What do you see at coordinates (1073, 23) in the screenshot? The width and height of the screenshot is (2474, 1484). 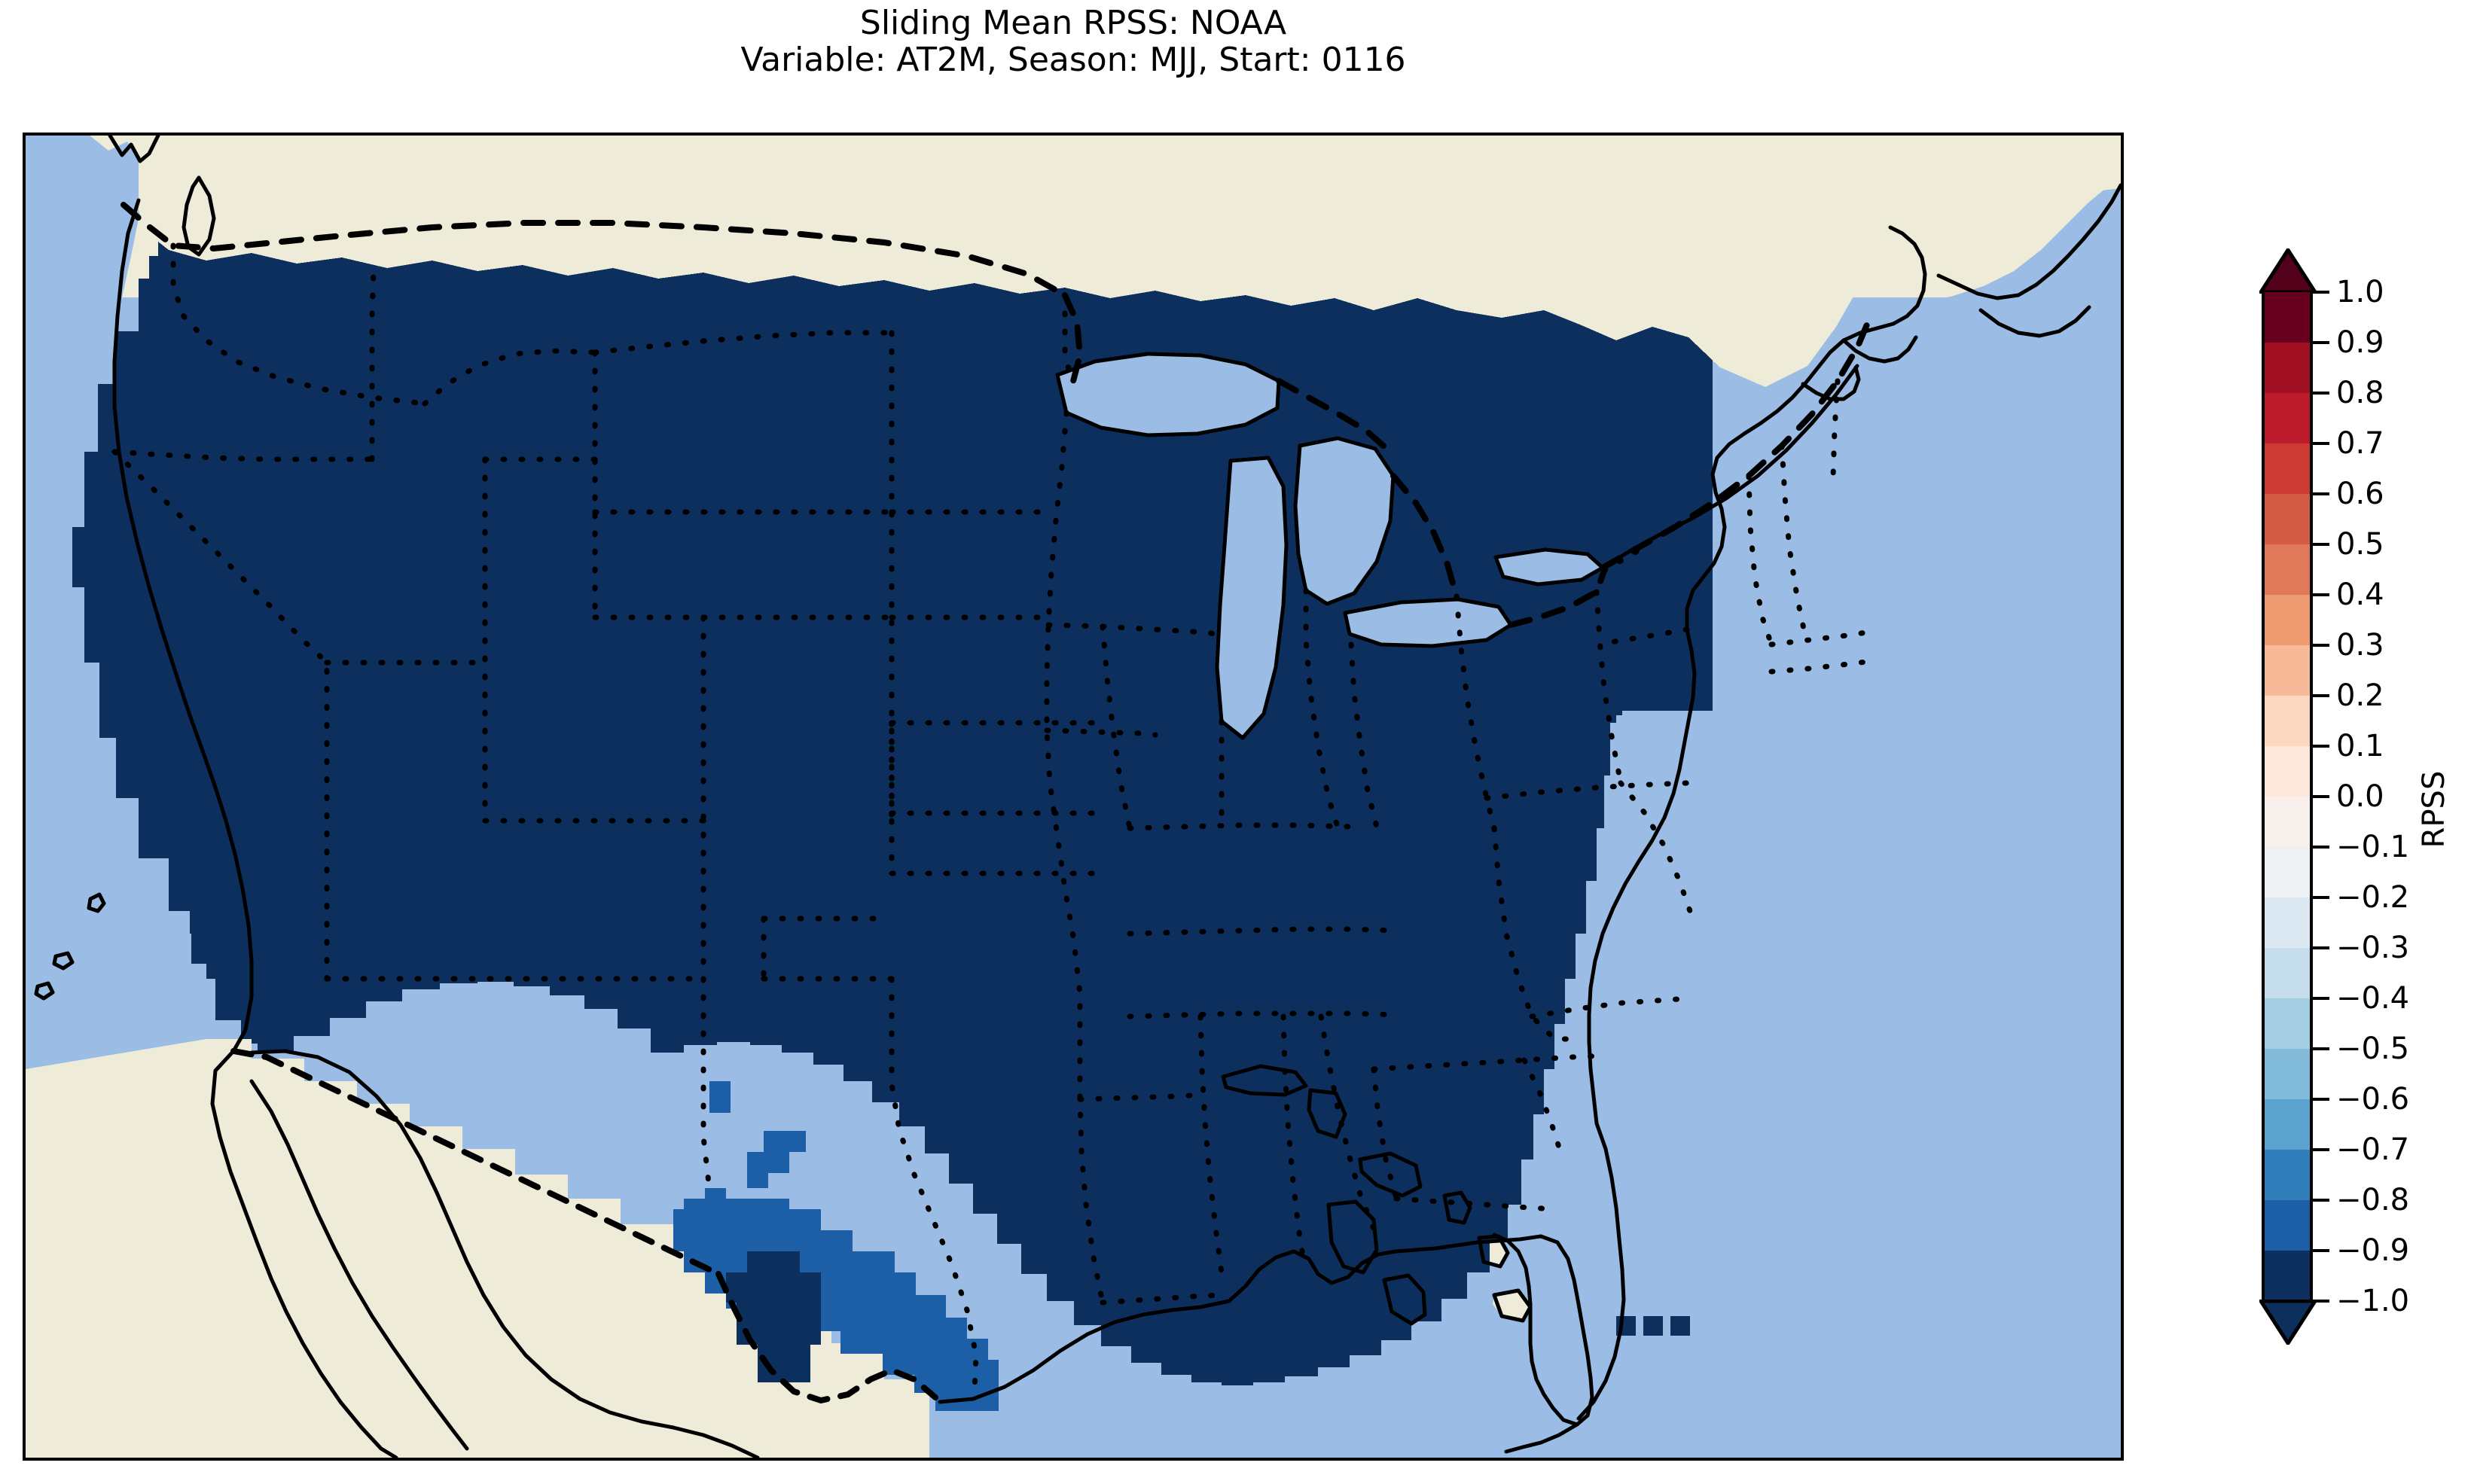 I see `title-line-1: Sliding Mean RPSS: NOAA` at bounding box center [1073, 23].